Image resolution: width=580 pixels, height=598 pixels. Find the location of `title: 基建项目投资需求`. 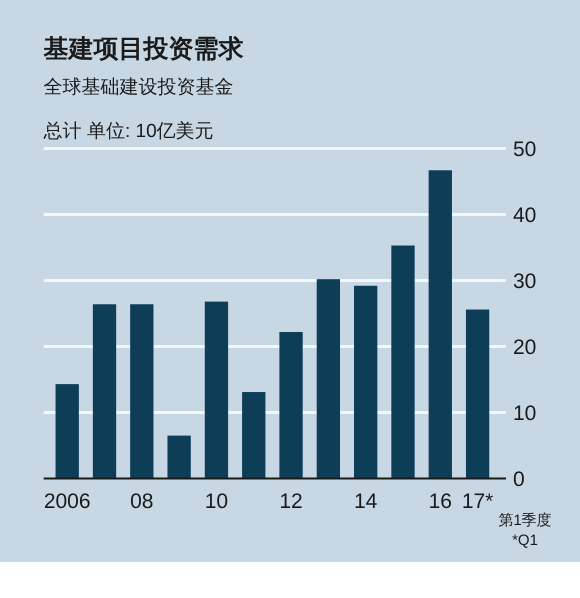

title: 基建项目投资需求 is located at coordinates (144, 49).